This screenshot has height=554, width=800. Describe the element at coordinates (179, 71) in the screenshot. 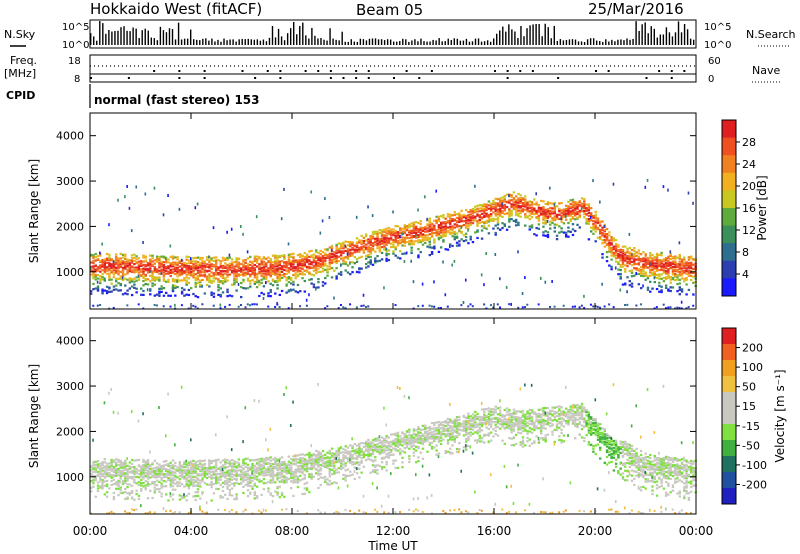

I see `freq-dot` at that location.